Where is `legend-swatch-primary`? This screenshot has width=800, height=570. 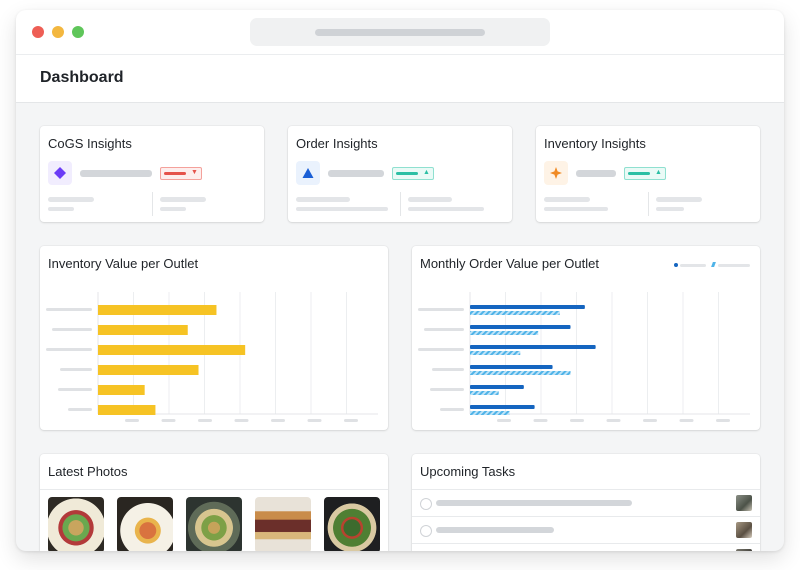 legend-swatch-primary is located at coordinates (676, 265).